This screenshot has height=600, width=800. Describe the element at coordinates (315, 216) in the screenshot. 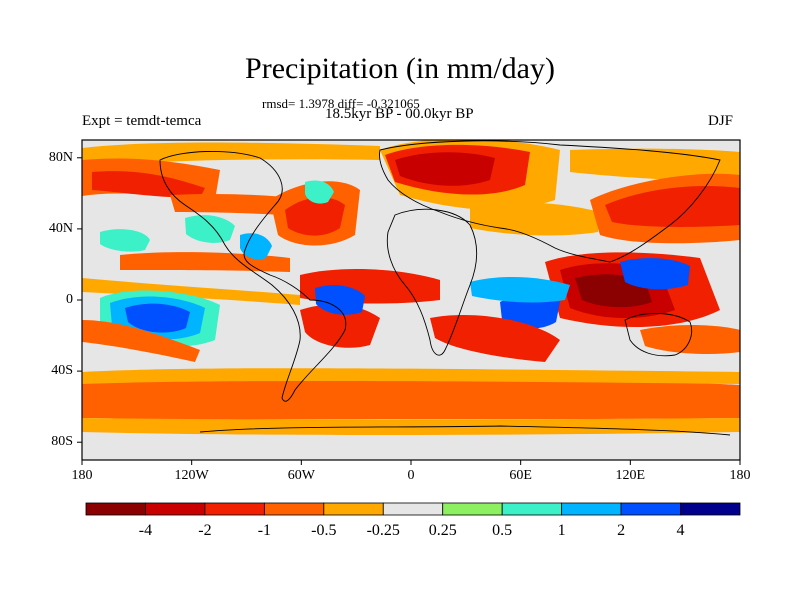

I see `field-n-atlantic-core` at that location.